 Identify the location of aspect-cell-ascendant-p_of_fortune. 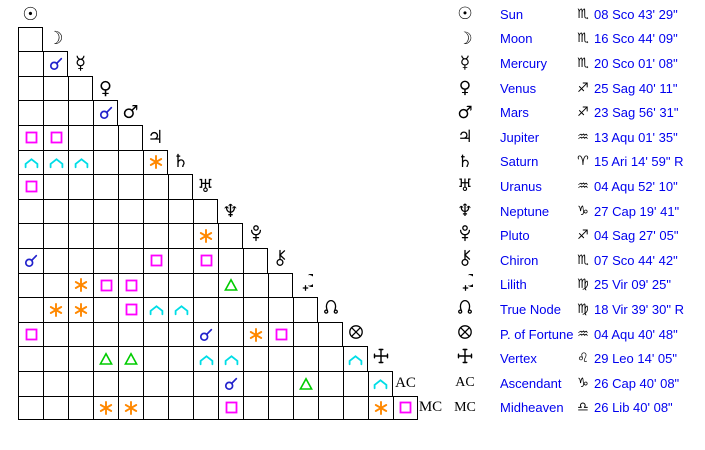
(355, 383).